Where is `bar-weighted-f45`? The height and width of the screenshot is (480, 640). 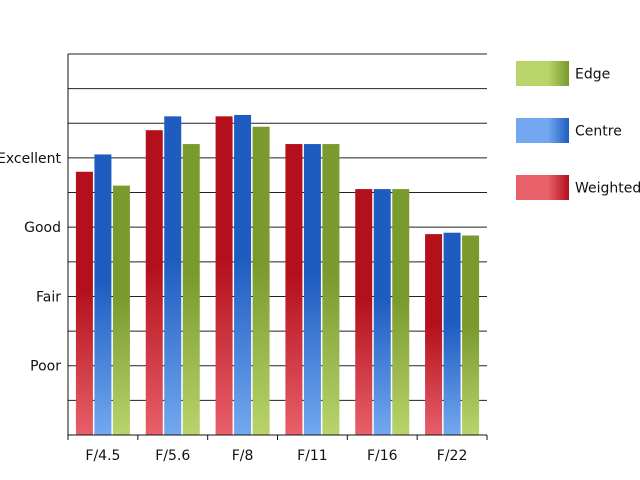
bar-weighted-f45 is located at coordinates (84, 303).